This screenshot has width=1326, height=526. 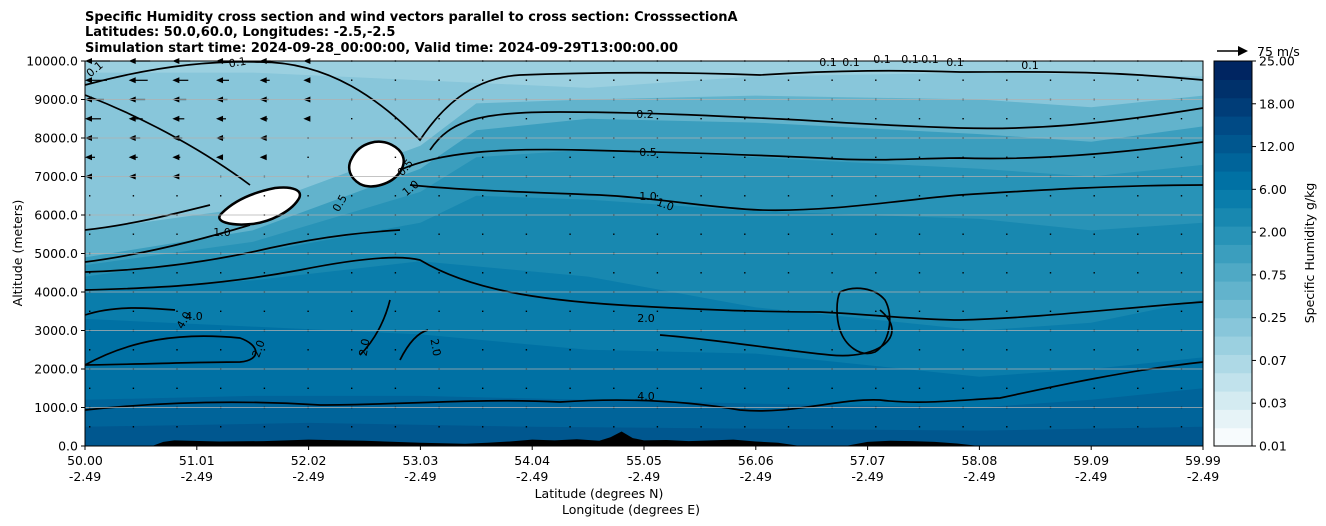 I want to click on x-axis-label-lat: Latitude (degrees N), so click(x=599, y=493).